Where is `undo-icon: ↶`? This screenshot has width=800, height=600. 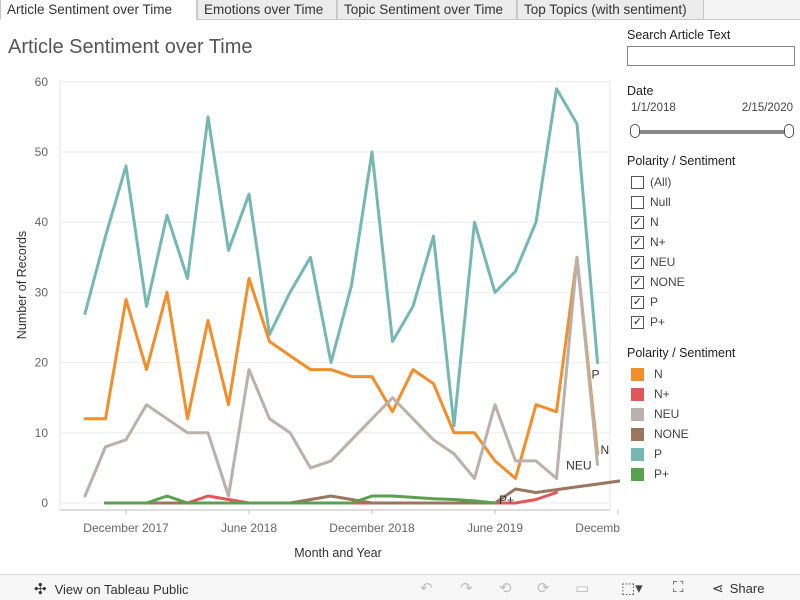 undo-icon: ↶ is located at coordinates (426, 588).